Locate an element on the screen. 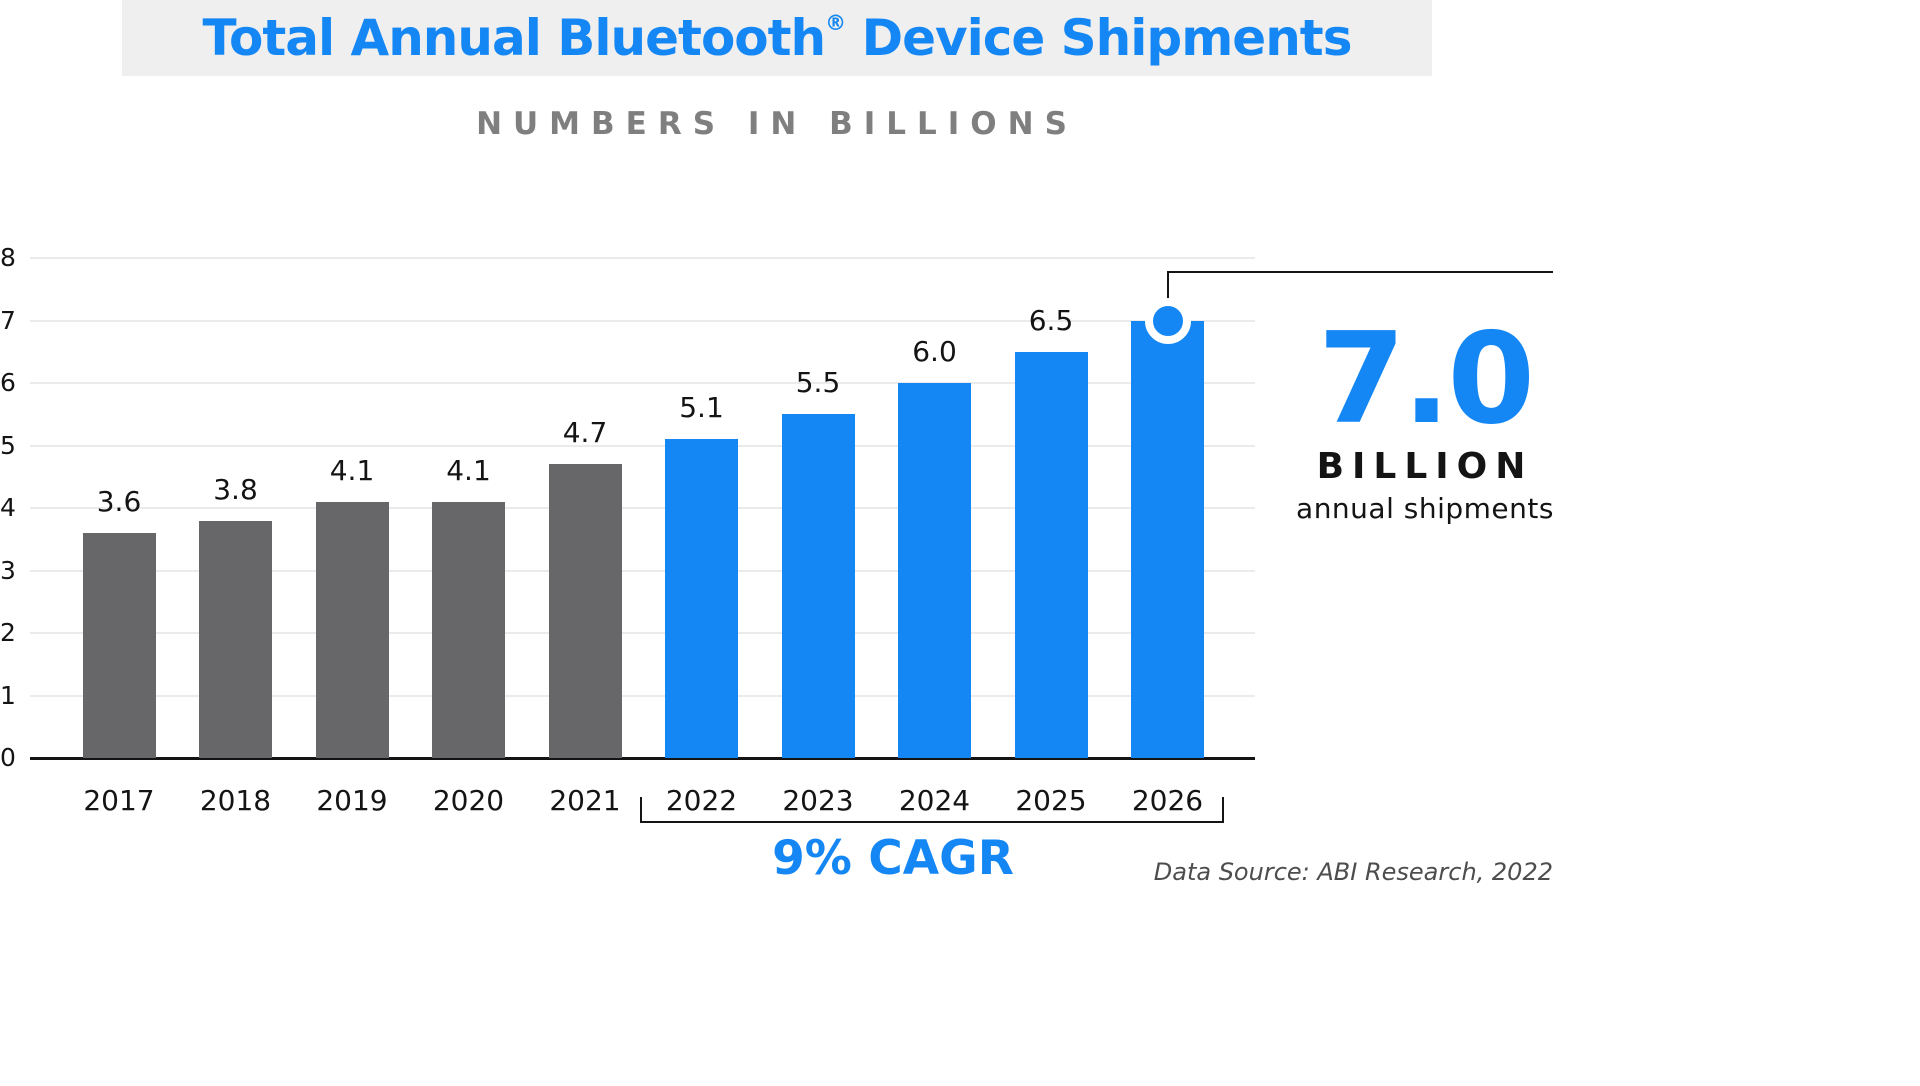 This screenshot has width=1920, height=1086. title-band: Total Annual Bluetooth® Device Shipments is located at coordinates (777, 38).